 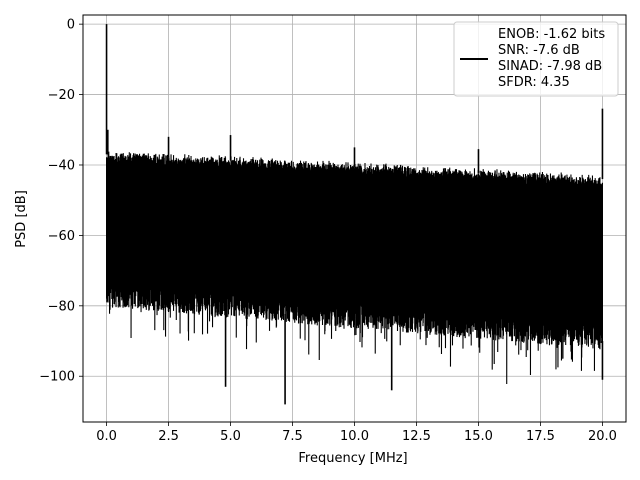 I want to click on legend-entry-sfdr: SFDR: 4.35, so click(x=534, y=82).